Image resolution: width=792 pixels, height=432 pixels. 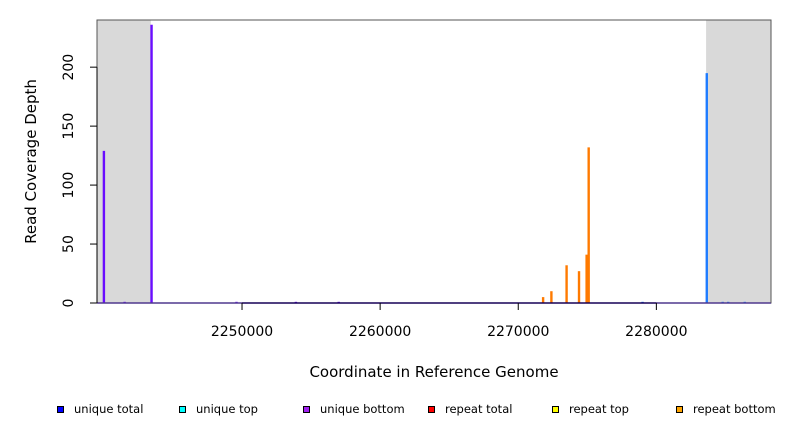 I want to click on legend-label: repeat bottom, so click(x=734, y=409).